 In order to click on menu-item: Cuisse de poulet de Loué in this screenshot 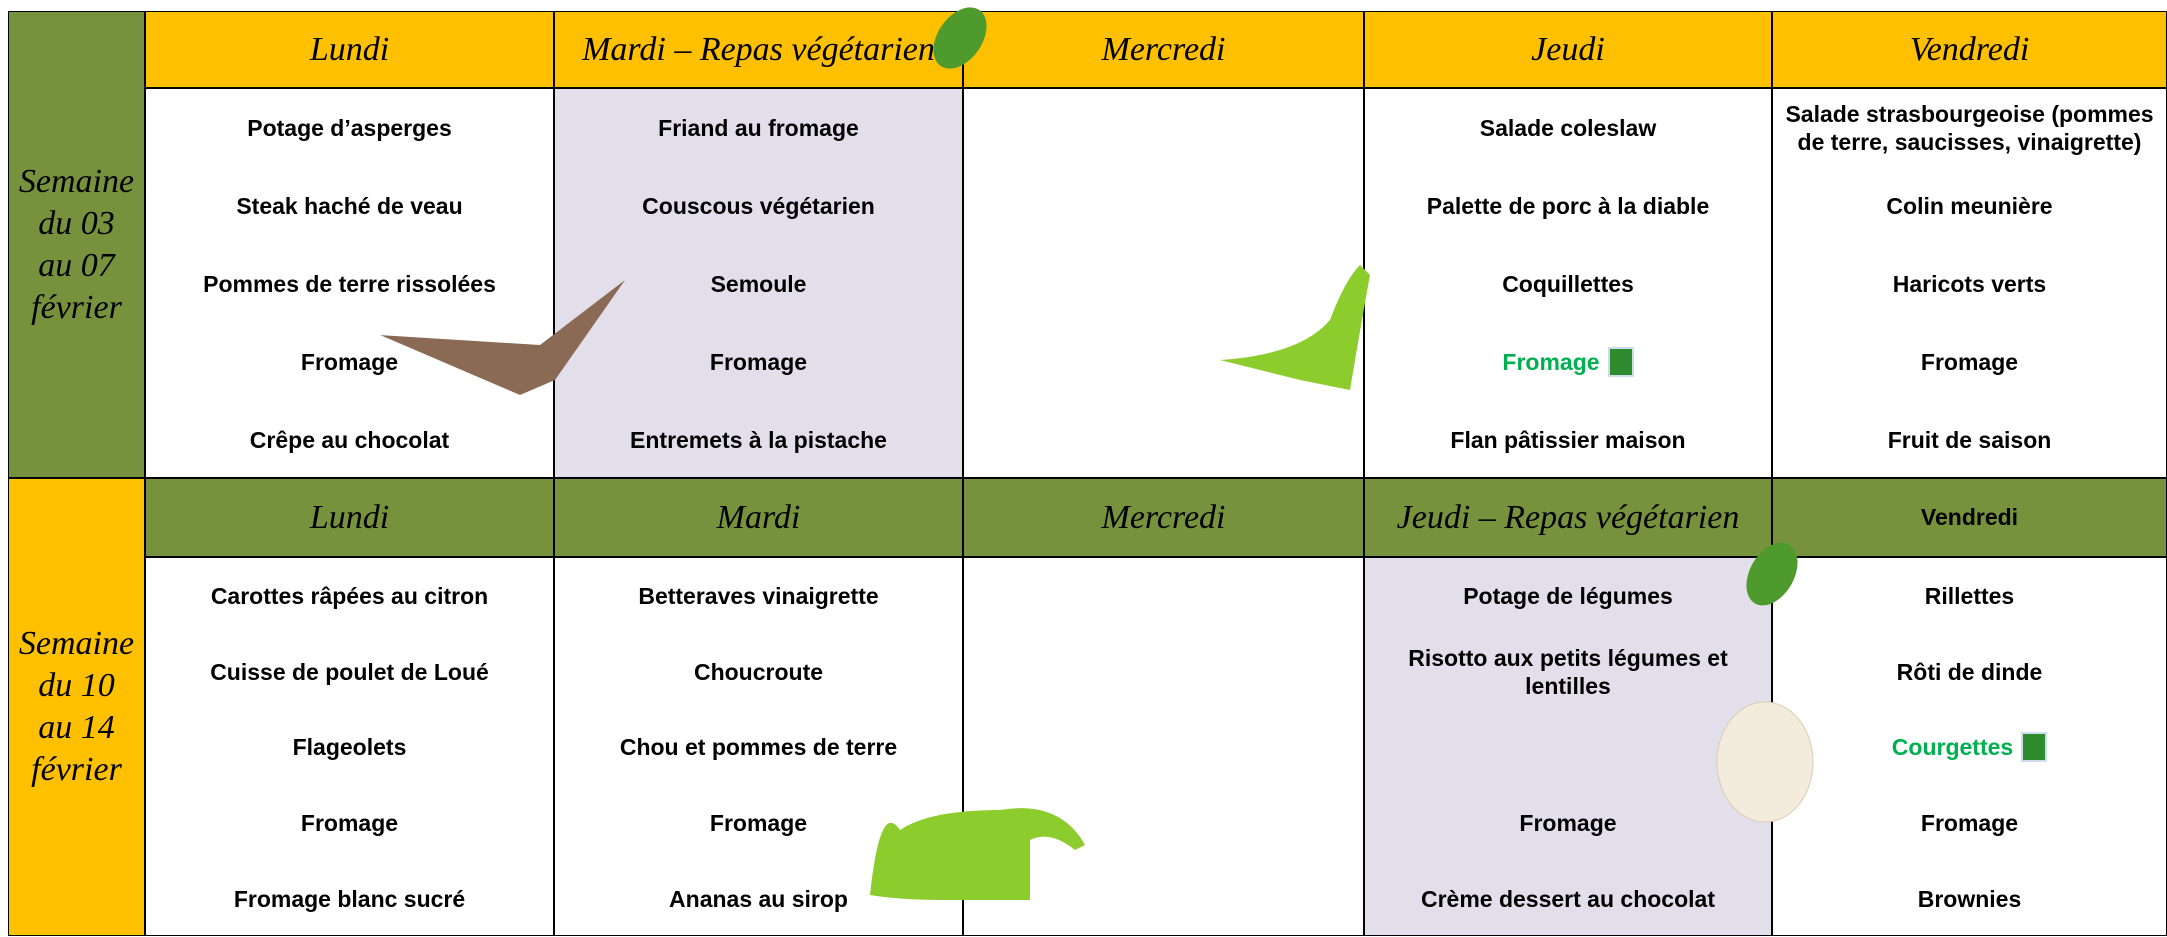, I will do `click(349, 672)`.